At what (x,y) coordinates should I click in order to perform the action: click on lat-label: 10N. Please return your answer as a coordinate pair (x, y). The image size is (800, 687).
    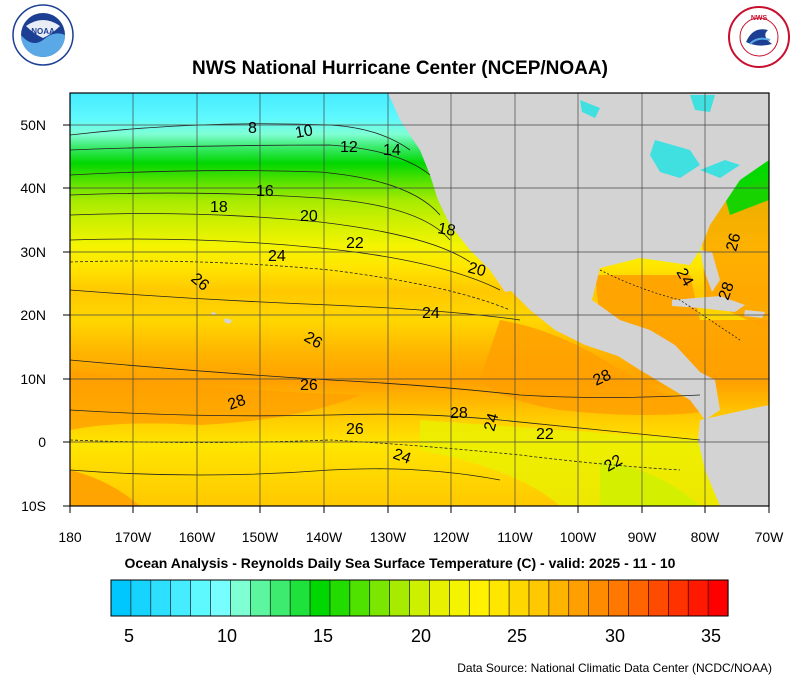
    Looking at the image, I should click on (33, 379).